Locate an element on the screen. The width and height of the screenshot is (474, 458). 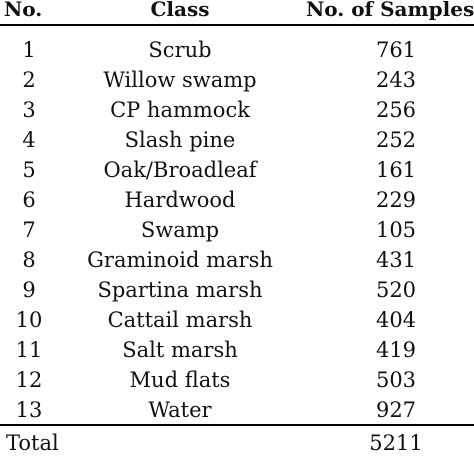
row-no: 5 is located at coordinates (29, 170).